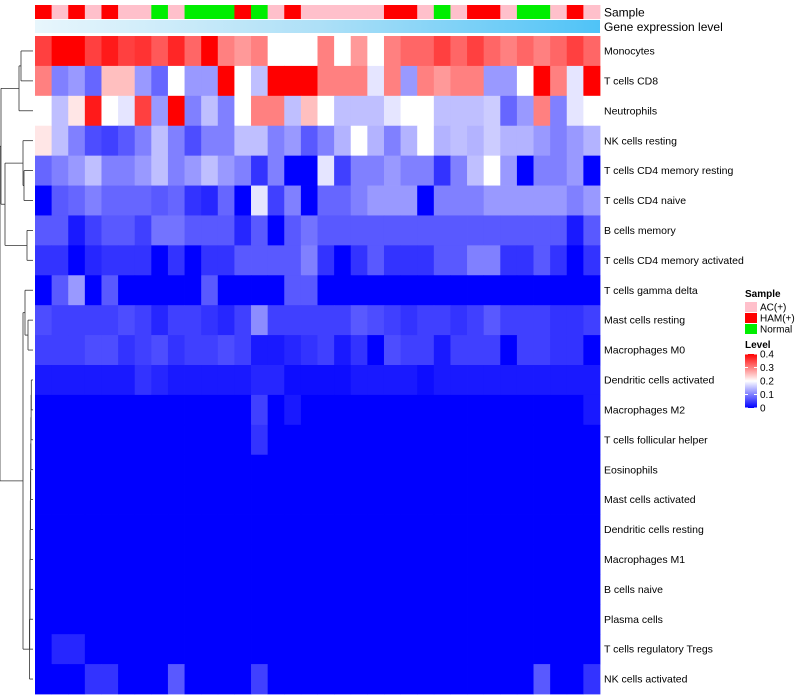 The width and height of the screenshot is (800, 700). Describe the element at coordinates (633, 590) in the screenshot. I see `row-label: B cells naive` at that location.